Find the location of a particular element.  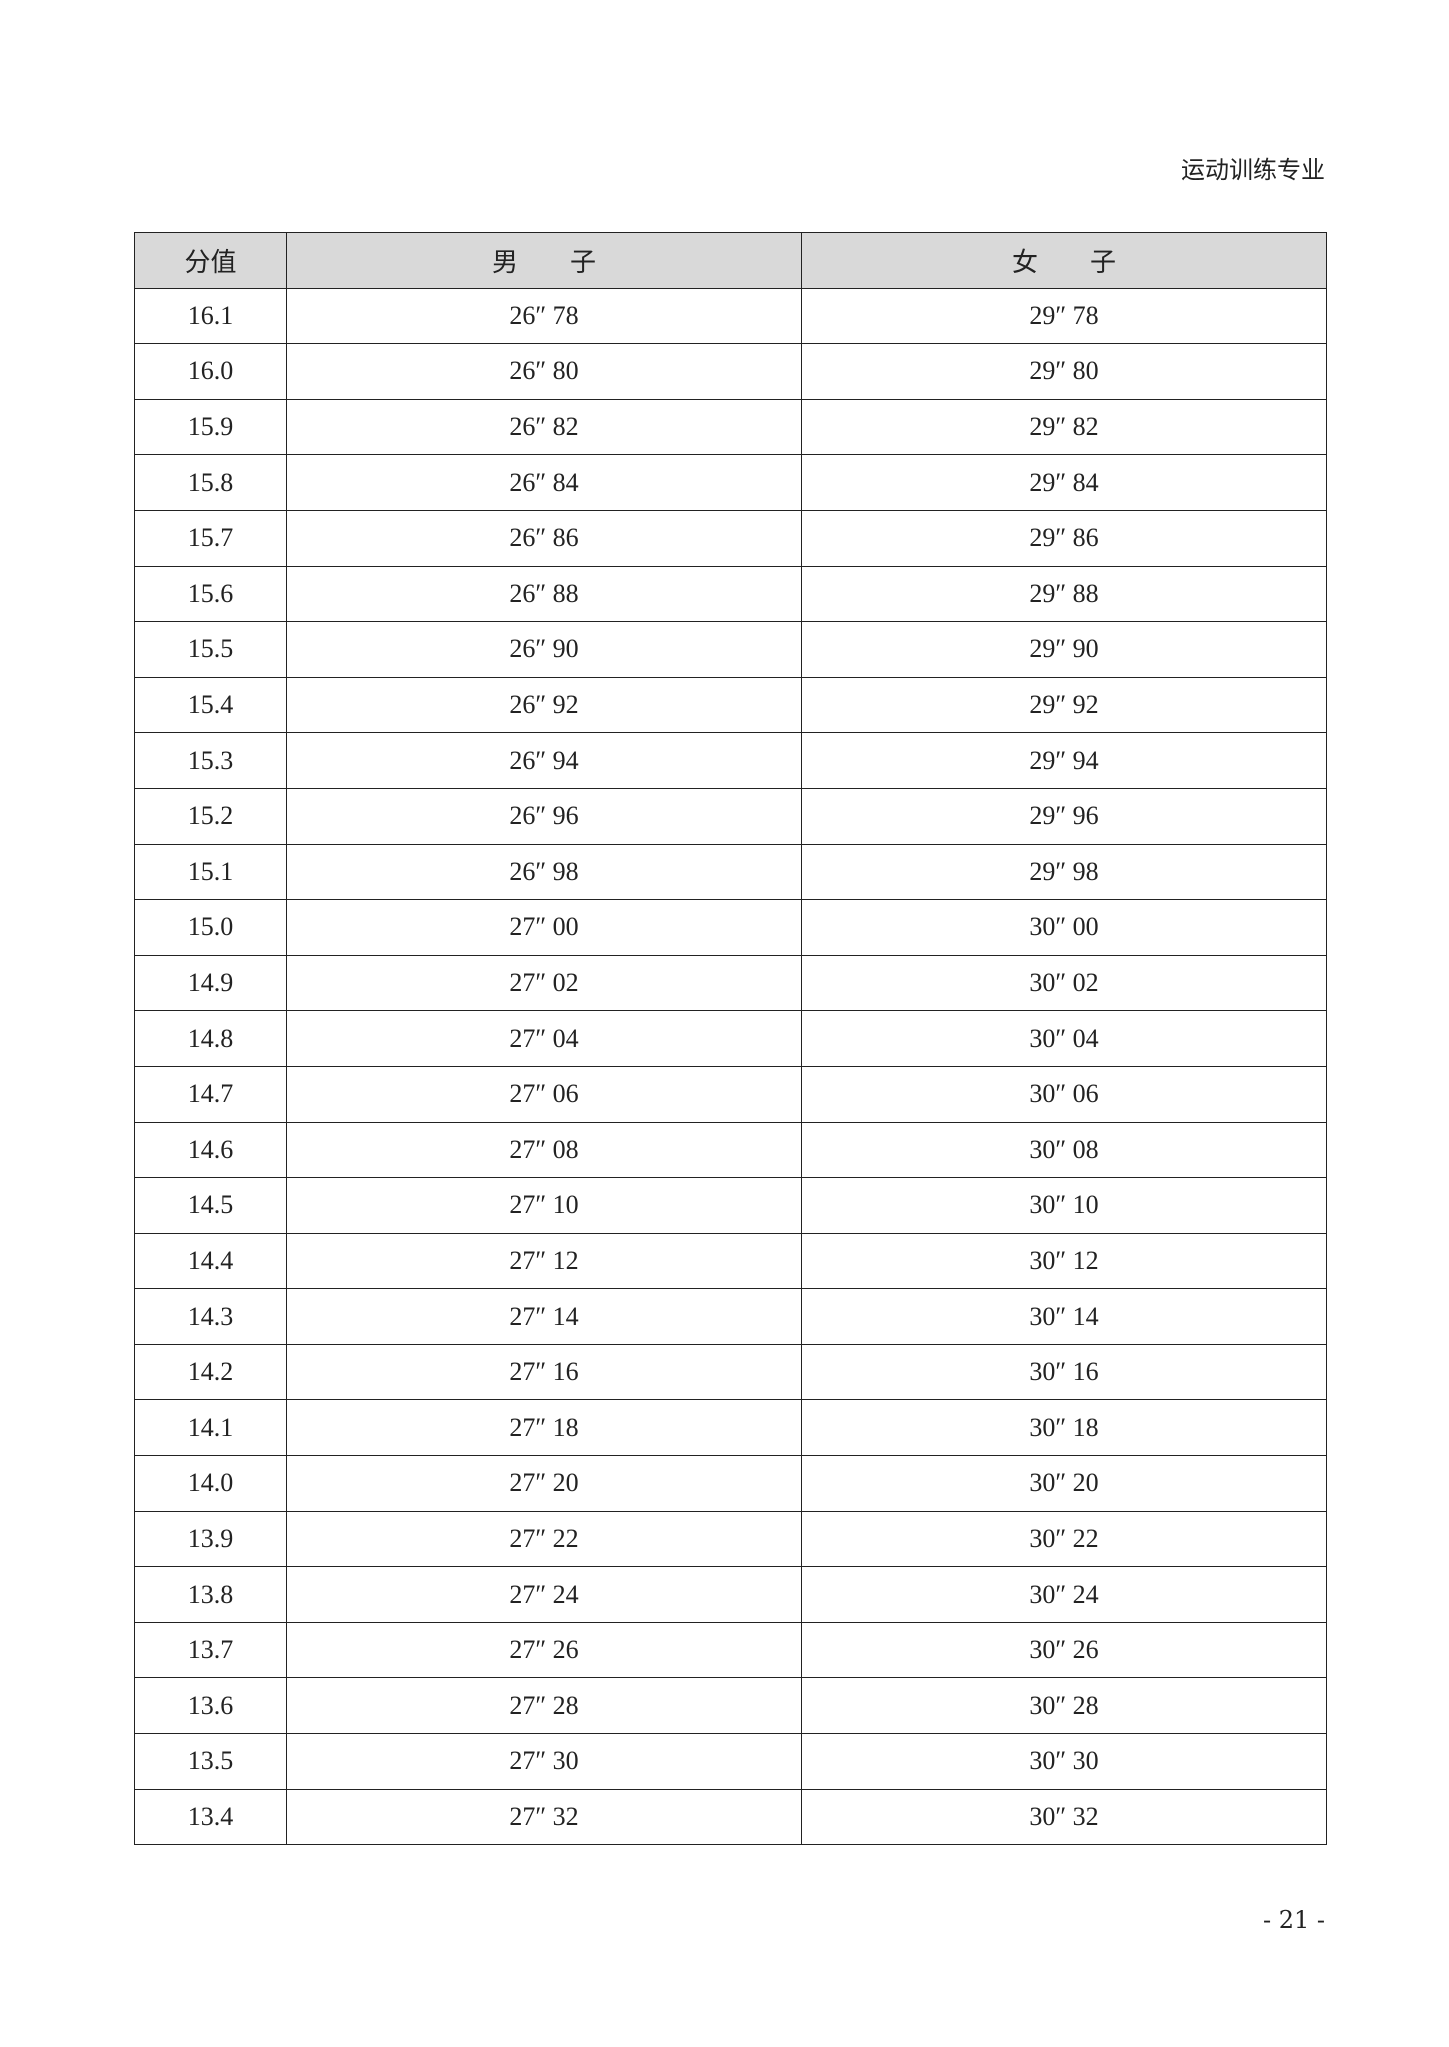

table-row: 13.7 27″ 26 30″ 26 is located at coordinates (730, 1650).